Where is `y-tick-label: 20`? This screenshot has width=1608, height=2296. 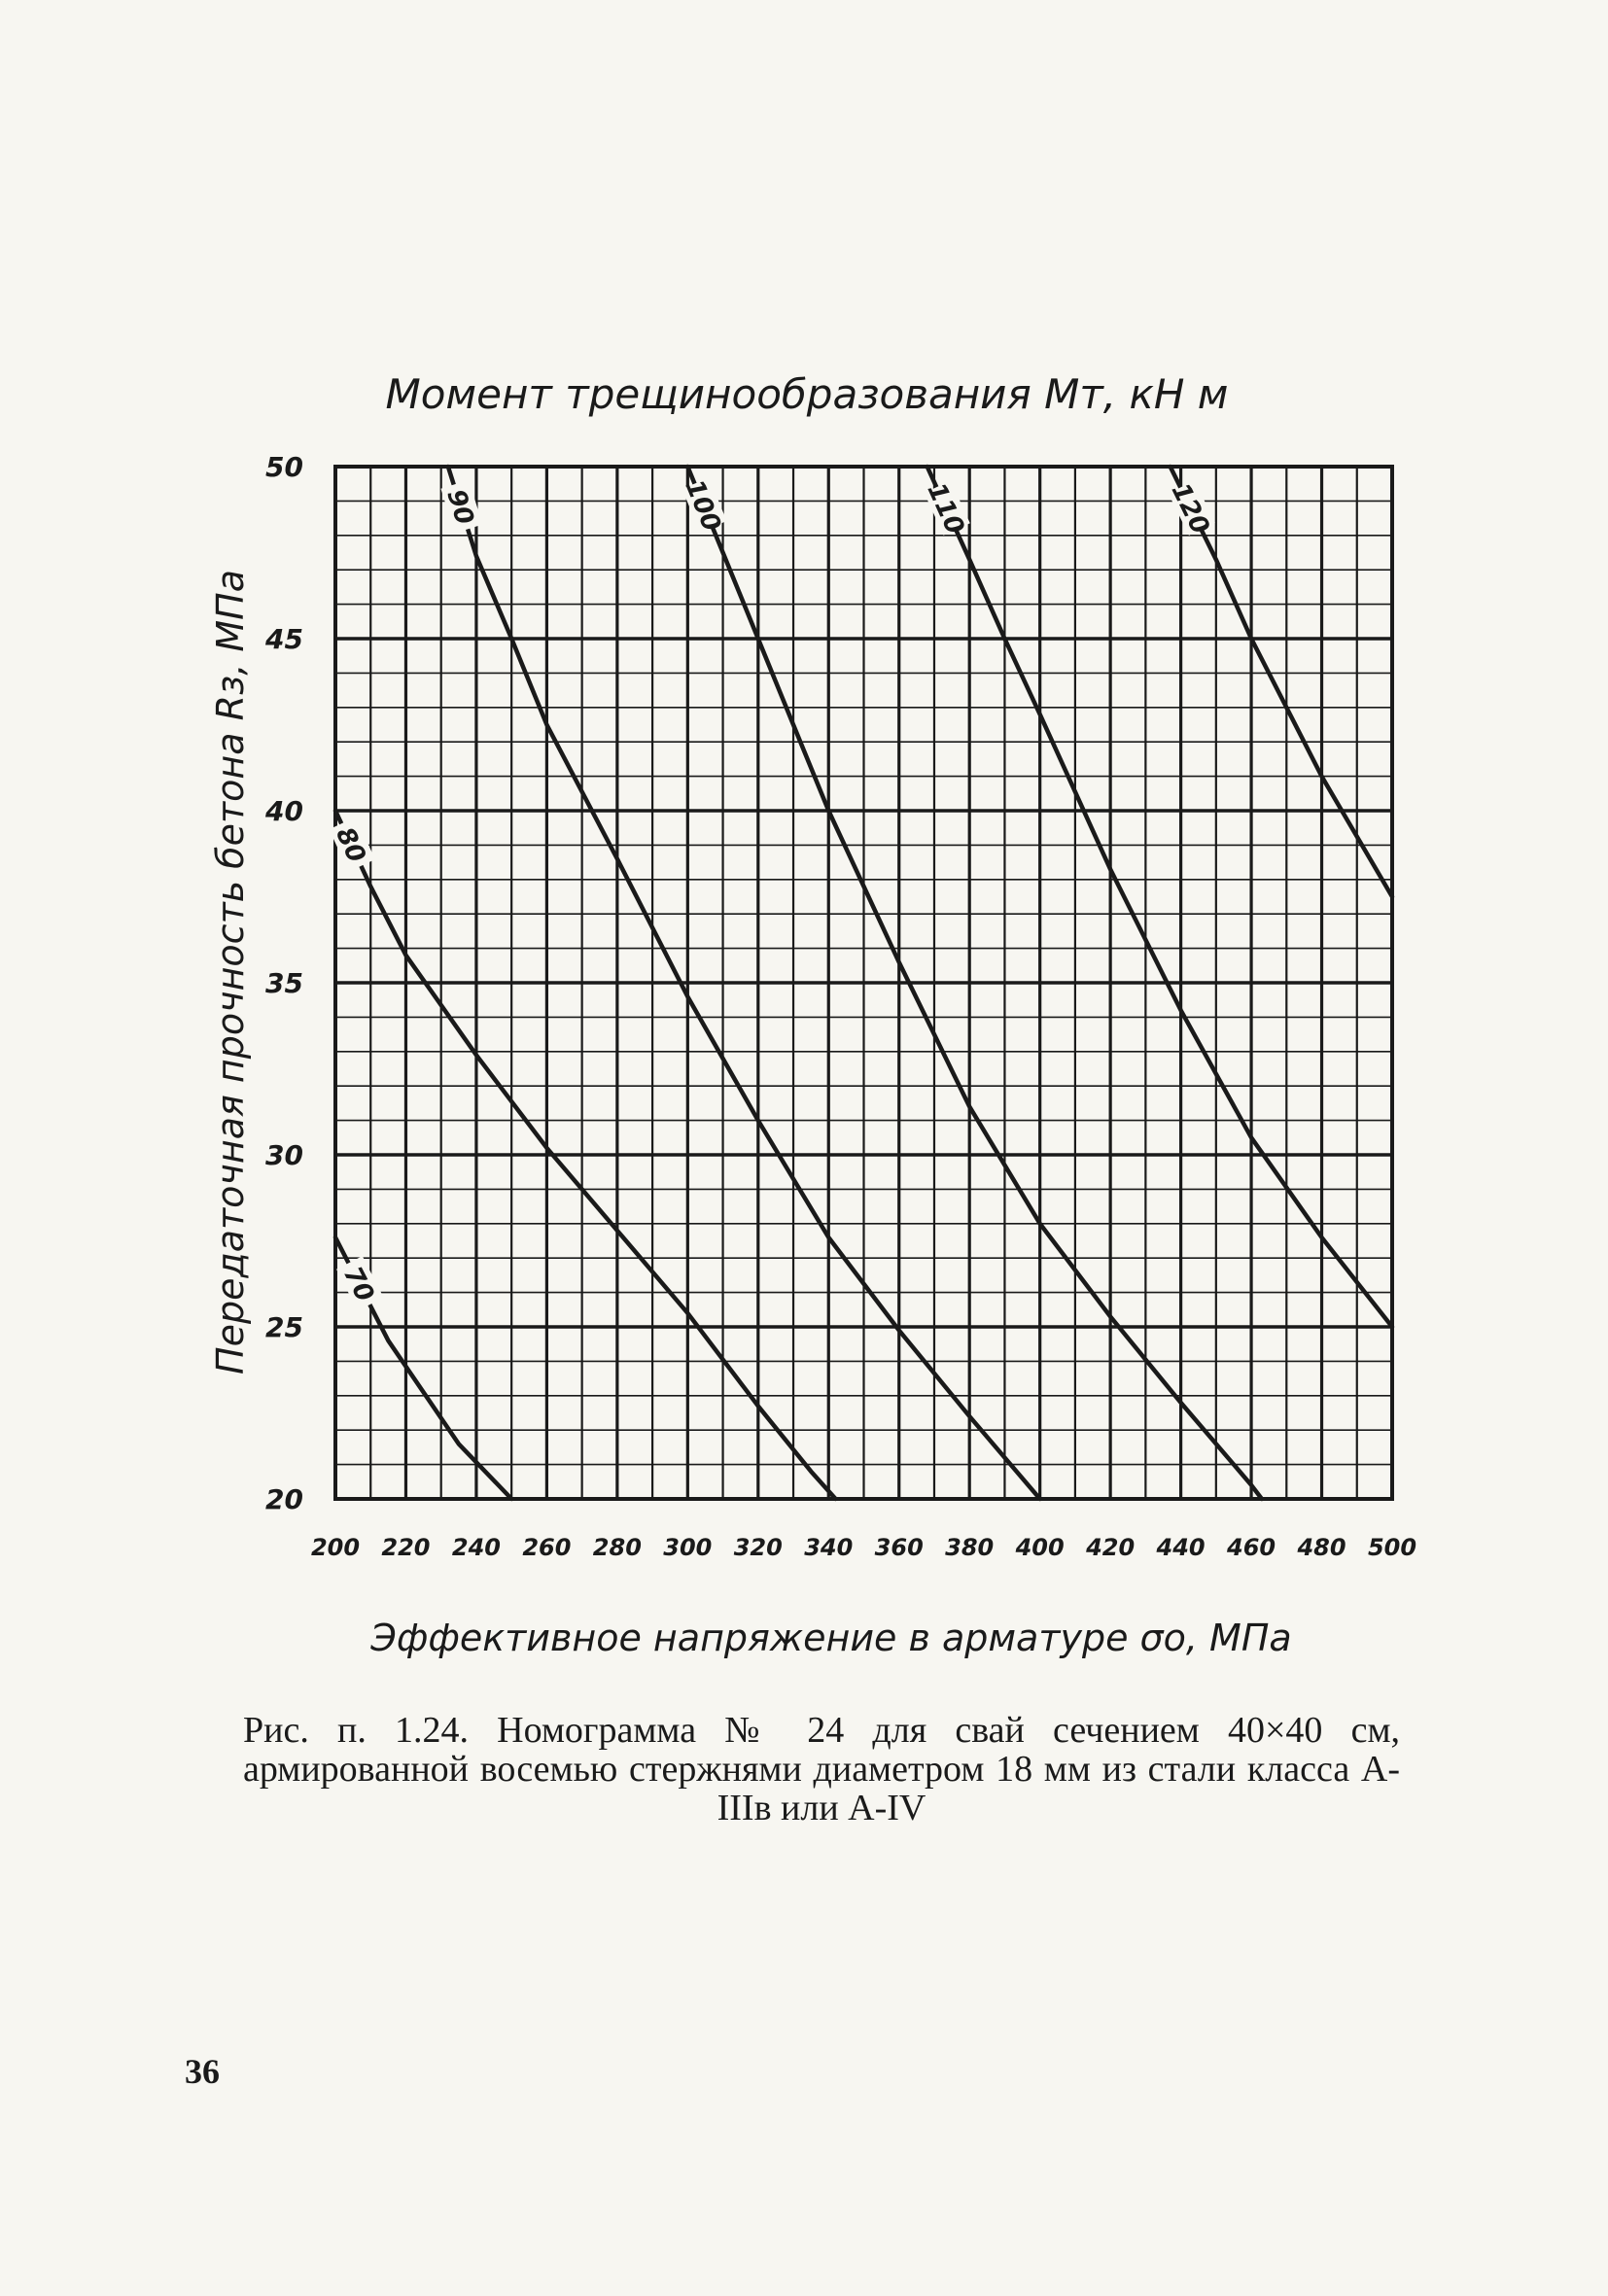
y-tick-label: 20 is located at coordinates (284, 1499).